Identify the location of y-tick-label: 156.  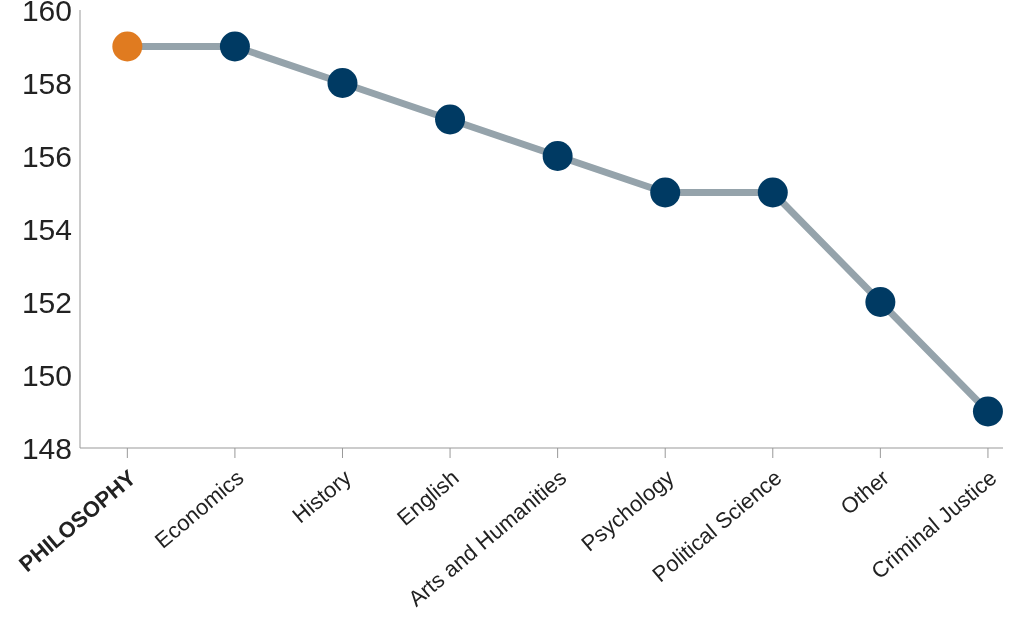
(46, 156).